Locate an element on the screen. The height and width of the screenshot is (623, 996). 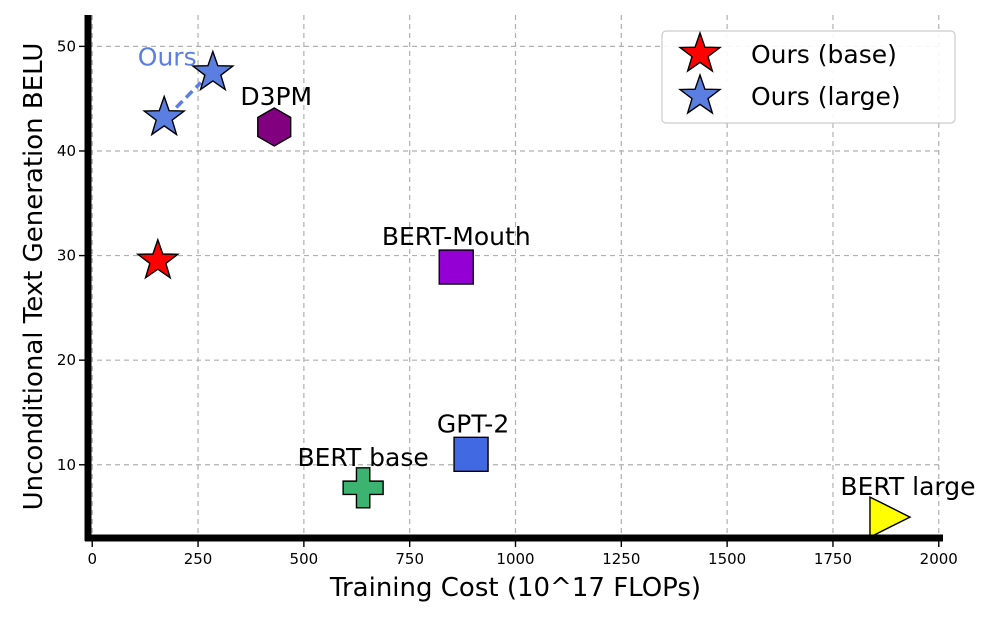
y-axis-title: Unconditional Text Generation BELU is located at coordinates (34, 277).